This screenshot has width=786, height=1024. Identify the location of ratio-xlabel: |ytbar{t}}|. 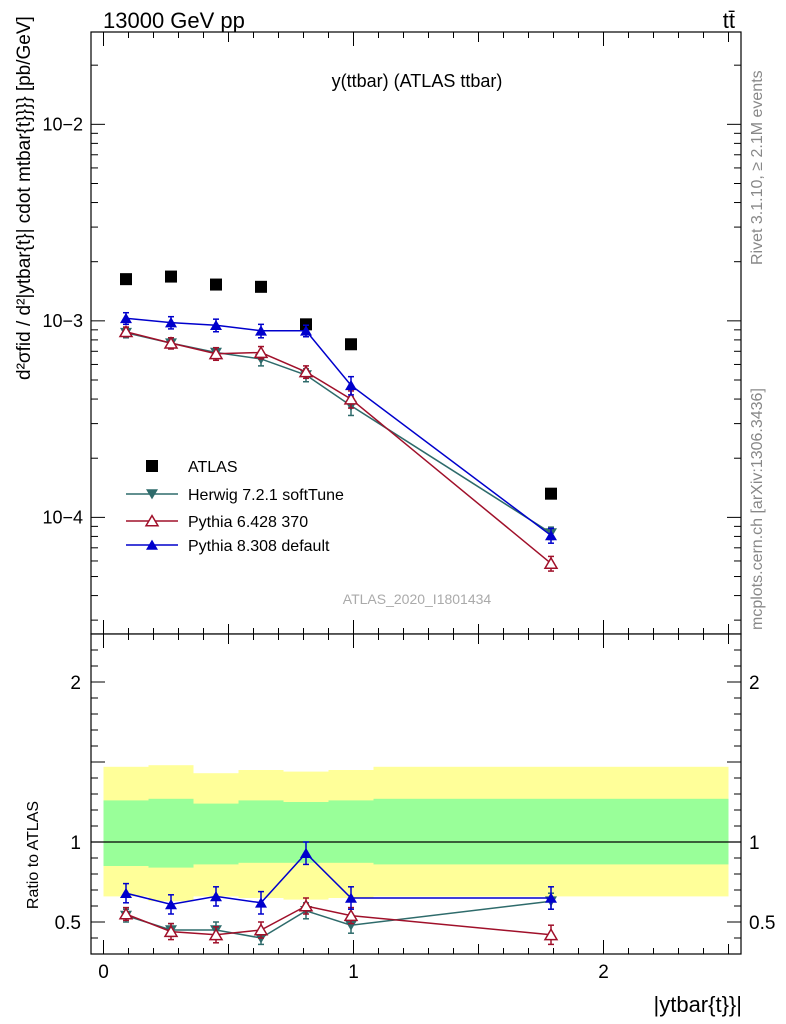
(698, 1004).